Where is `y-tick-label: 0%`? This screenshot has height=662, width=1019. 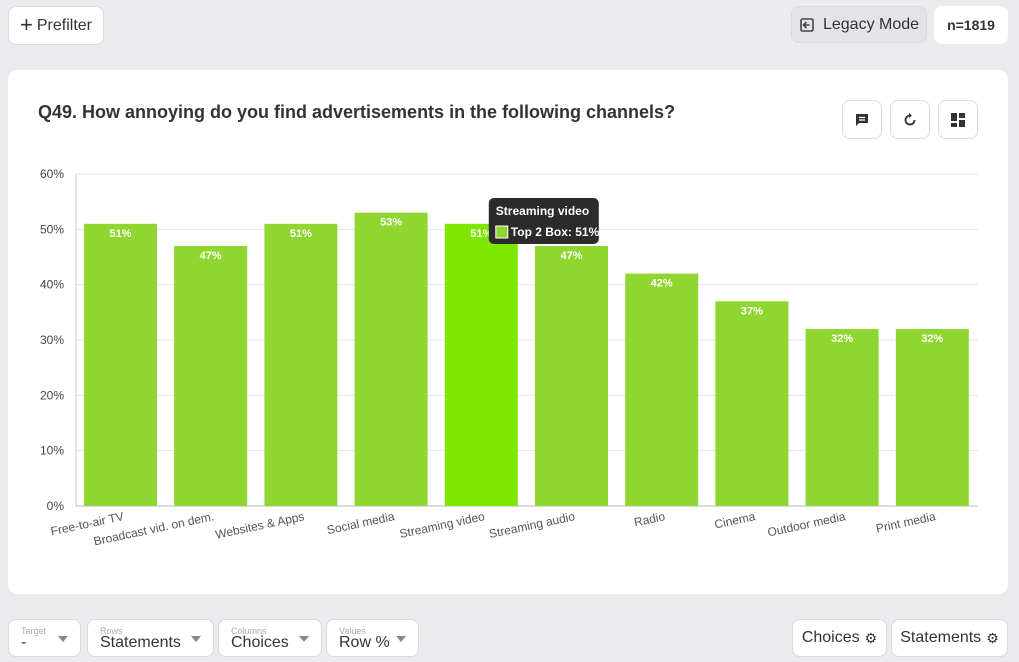 y-tick-label: 0% is located at coordinates (56, 506).